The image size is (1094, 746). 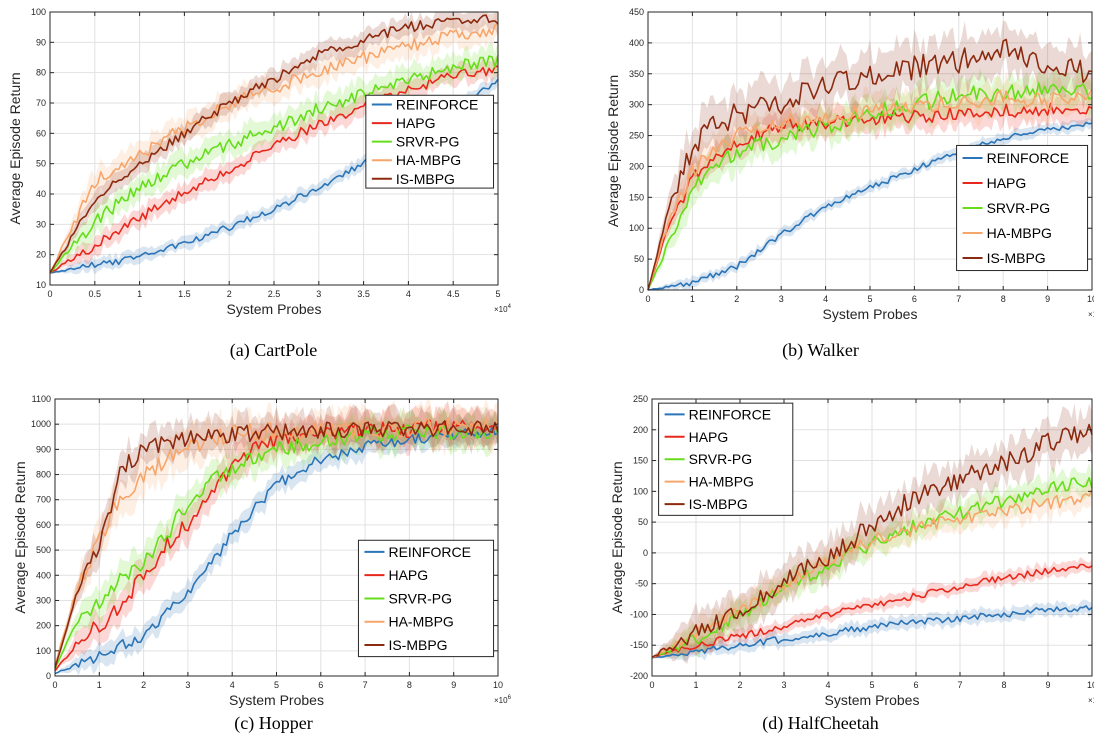 I want to click on y-tick-label: -200, so click(x=639, y=676).